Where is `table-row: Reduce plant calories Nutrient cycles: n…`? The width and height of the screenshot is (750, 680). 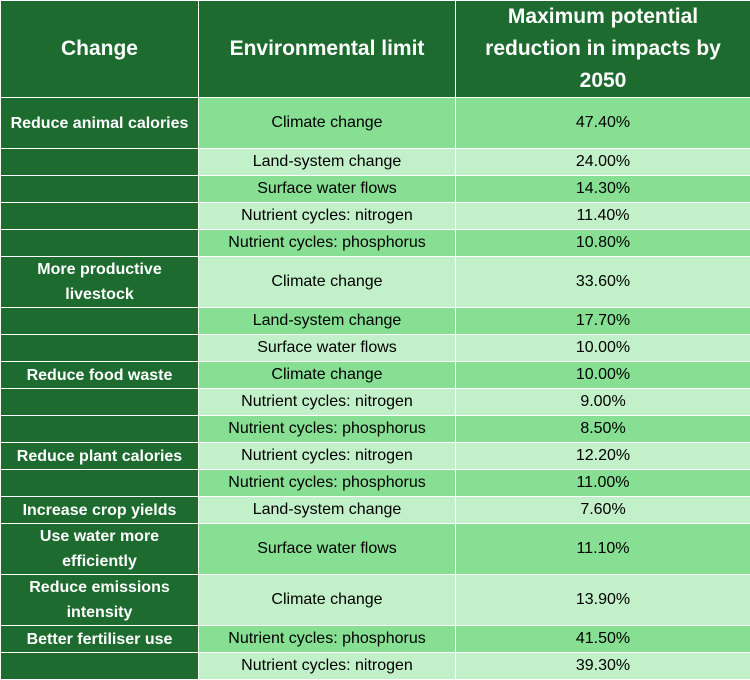 table-row: Reduce plant calories Nutrient cycles: n… is located at coordinates (375, 456).